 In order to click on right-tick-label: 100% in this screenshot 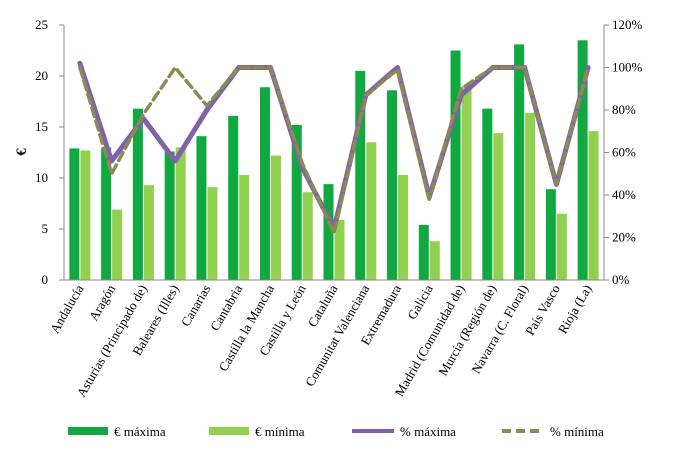, I will do `click(627, 67)`.